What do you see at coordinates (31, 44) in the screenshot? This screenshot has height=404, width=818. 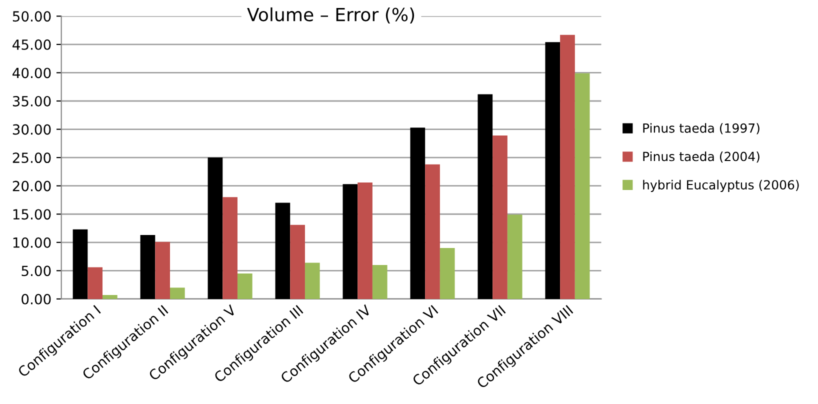 I see `y-tick-label: 45.00` at bounding box center [31, 44].